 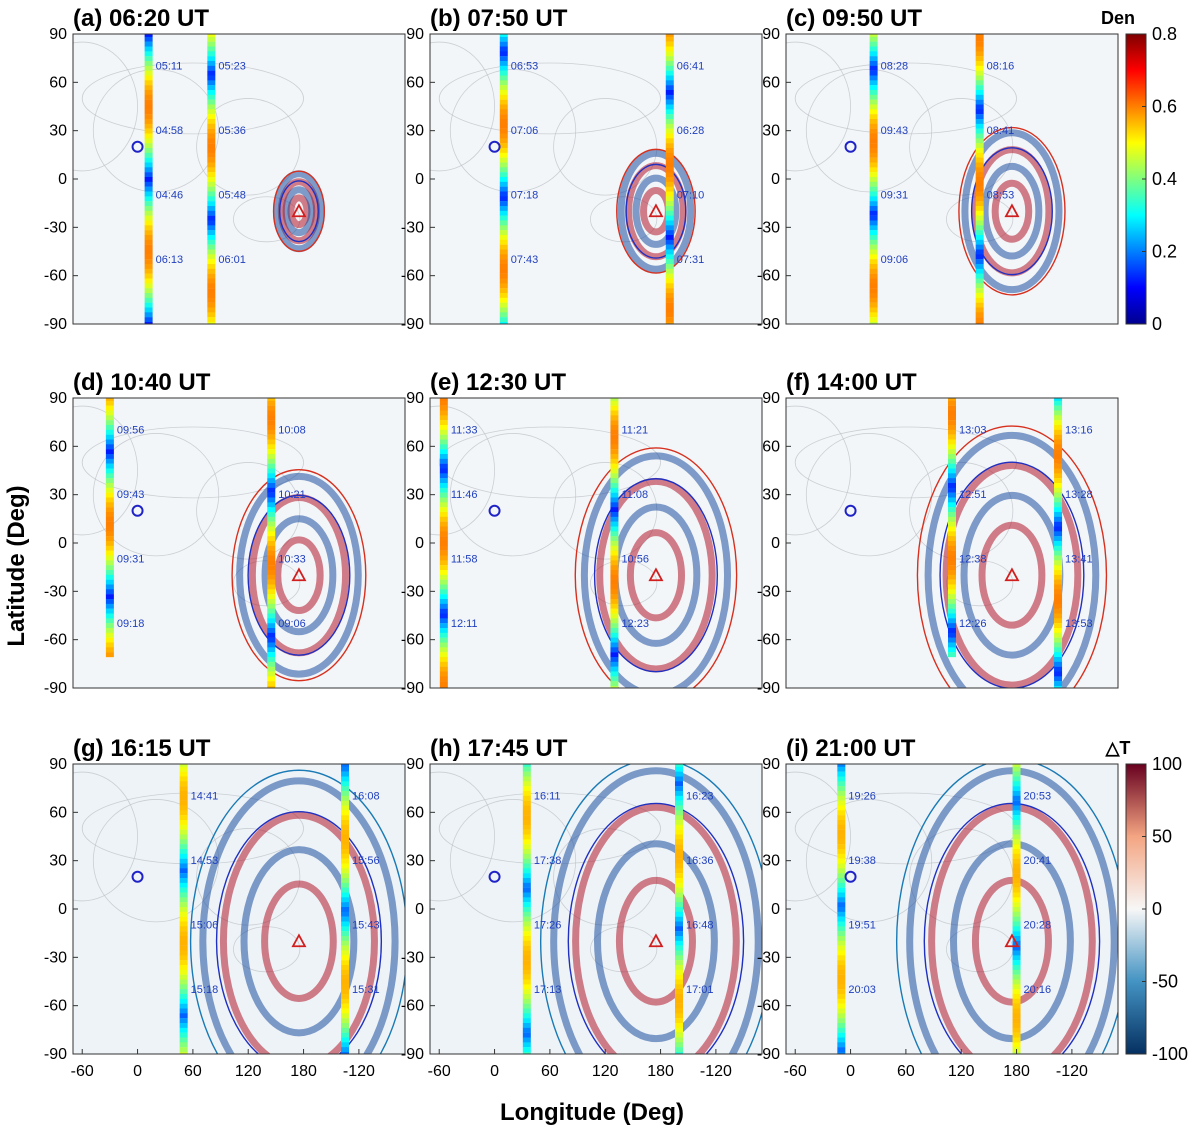 I want to click on colorbar-tick-label: 100, so click(x=1167, y=764).